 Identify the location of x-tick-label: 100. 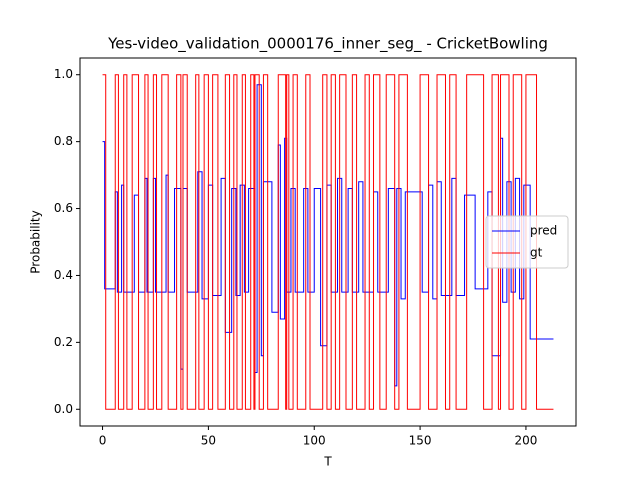
(314, 441).